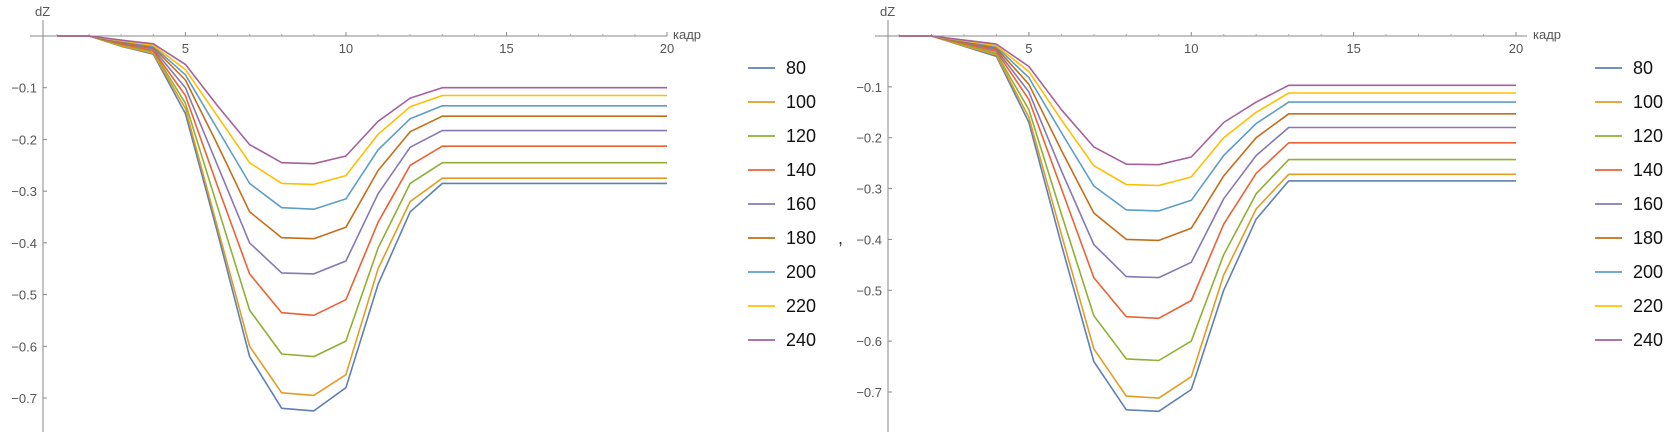 The image size is (1680, 442). I want to click on chart2-legend-label-120: 120, so click(1648, 136).